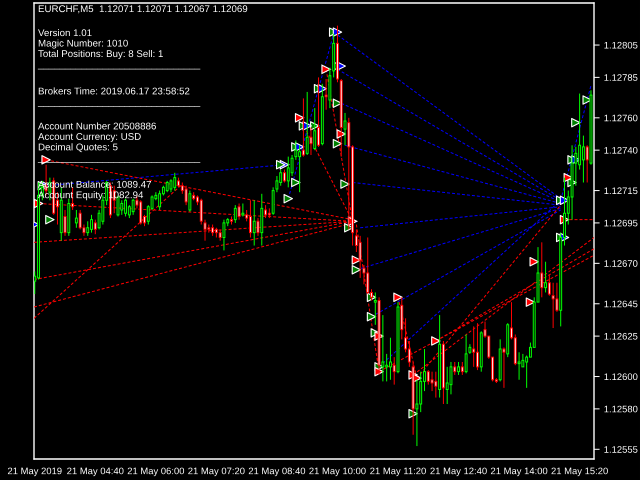 This screenshot has width=640, height=480. What do you see at coordinates (398, 472) in the screenshot?
I see `x-tick-label: 21 May 11:20` at bounding box center [398, 472].